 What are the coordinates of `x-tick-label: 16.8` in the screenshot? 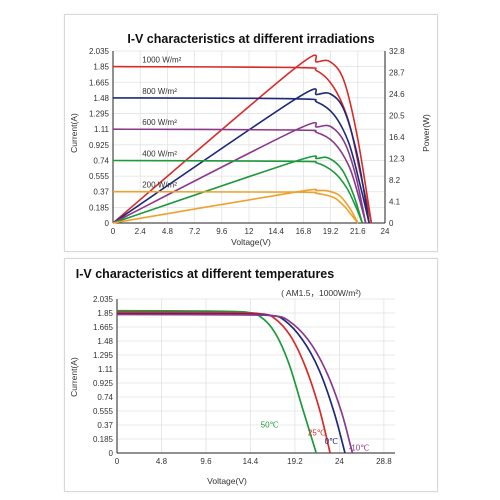 It's located at (304, 231).